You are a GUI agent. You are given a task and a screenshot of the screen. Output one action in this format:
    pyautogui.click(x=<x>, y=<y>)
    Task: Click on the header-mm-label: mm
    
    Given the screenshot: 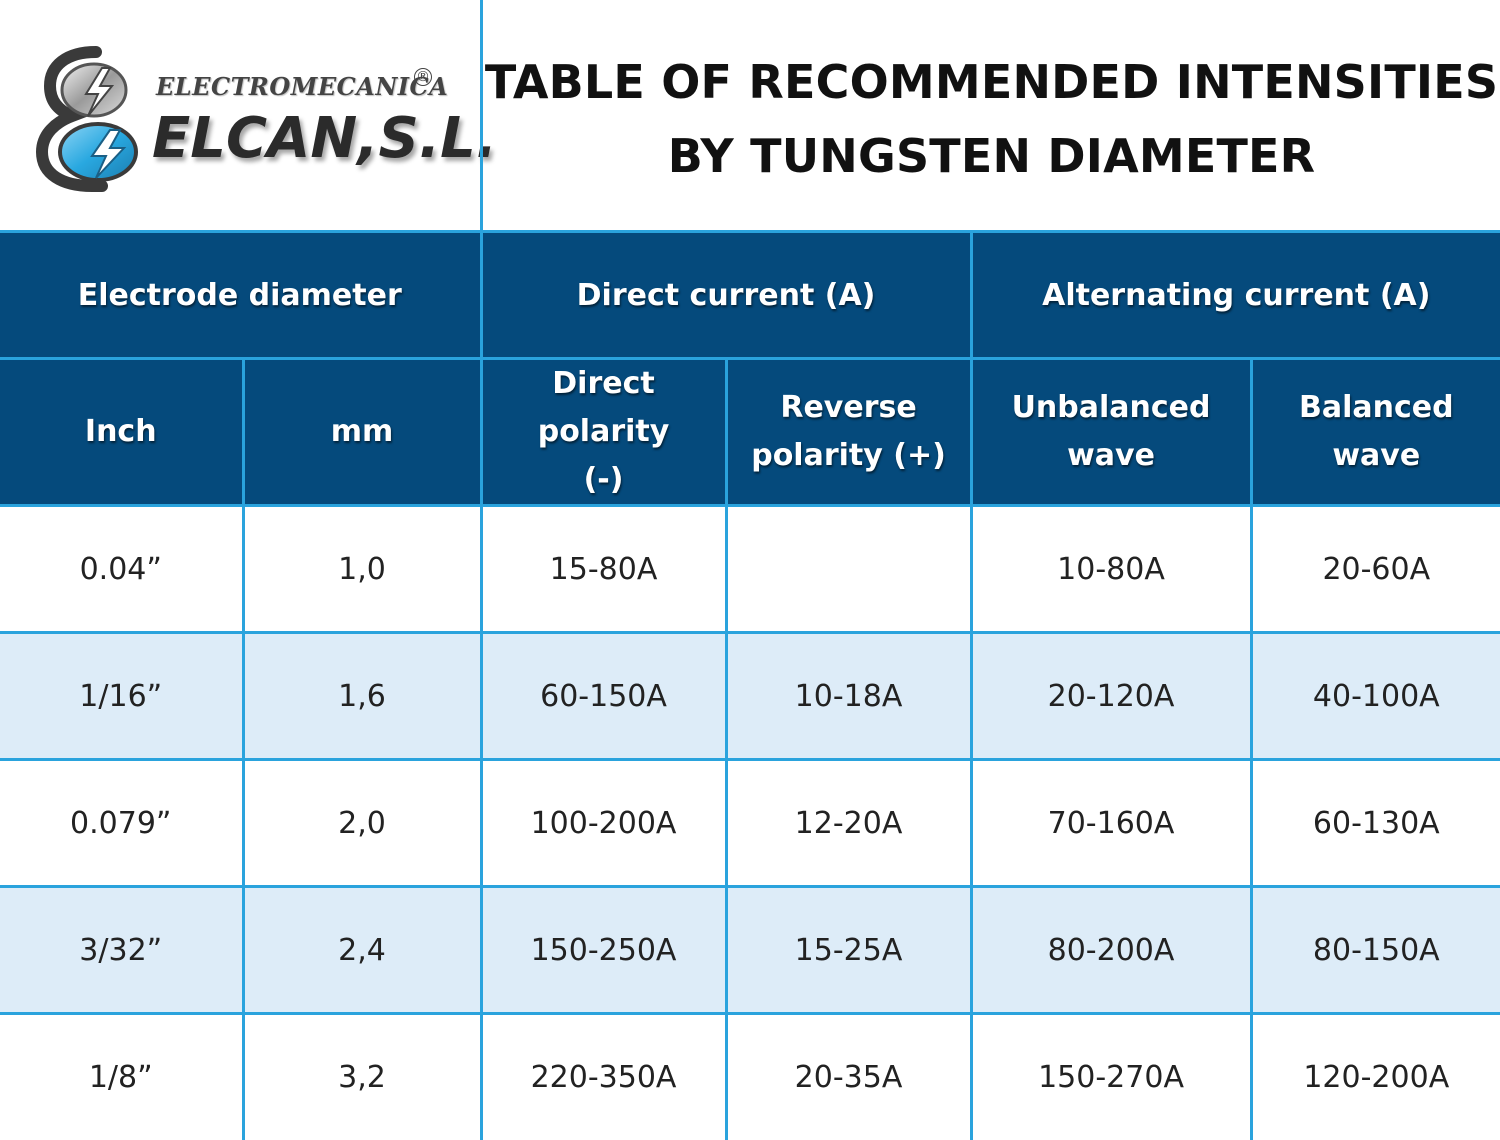 What is the action you would take?
    pyautogui.click(x=362, y=432)
    